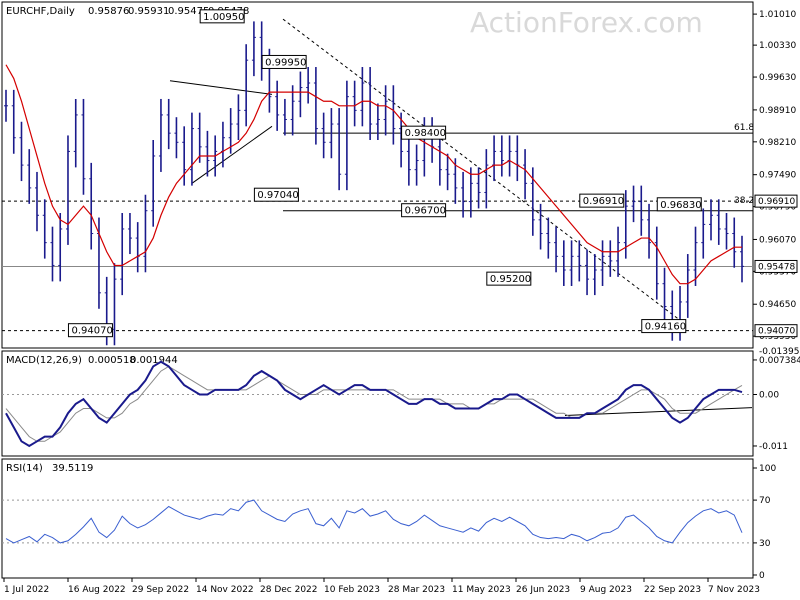 This screenshot has height=600, width=800. What do you see at coordinates (289, 590) in the screenshot?
I see `date-tick-label: 28 Dec 2022` at bounding box center [289, 590].